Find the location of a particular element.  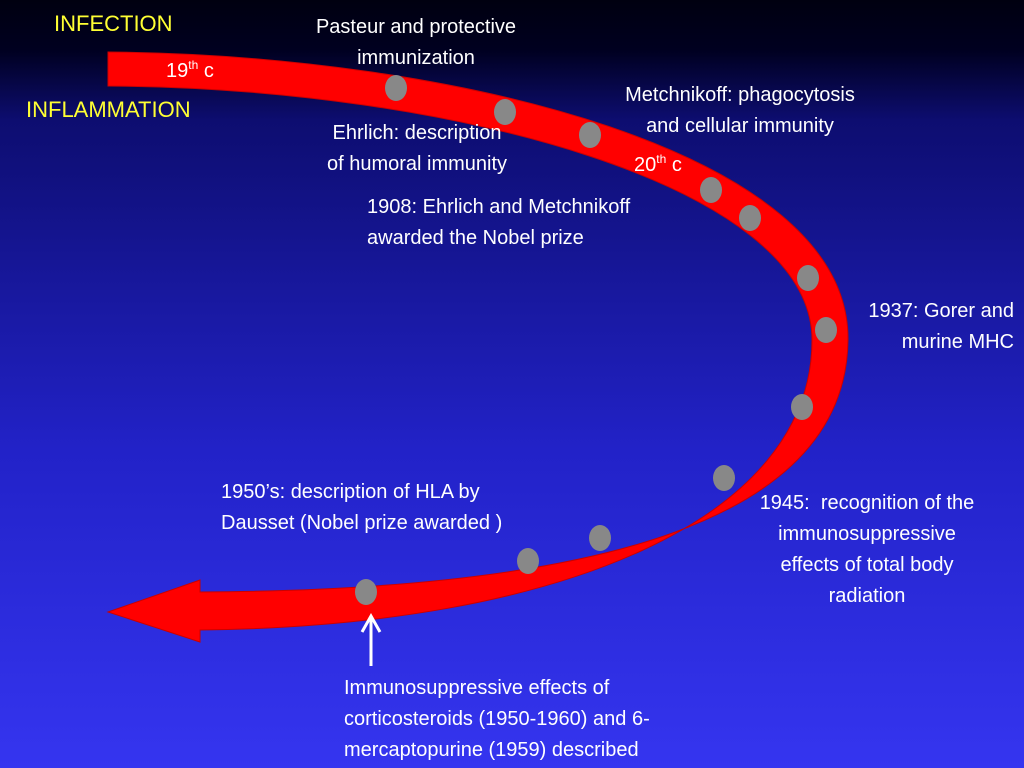

text-line: Ehrlich: description is located at coordinates (417, 133).